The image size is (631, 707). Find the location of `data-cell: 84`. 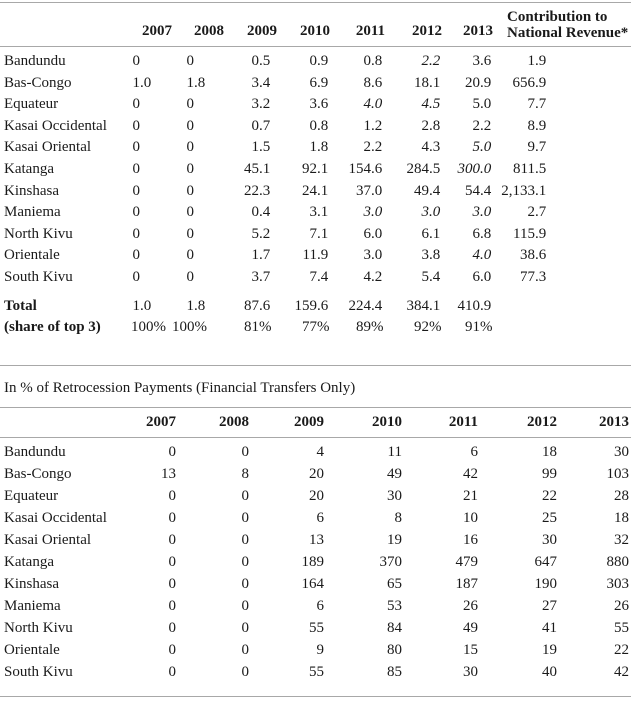

data-cell: 84 is located at coordinates (394, 627).